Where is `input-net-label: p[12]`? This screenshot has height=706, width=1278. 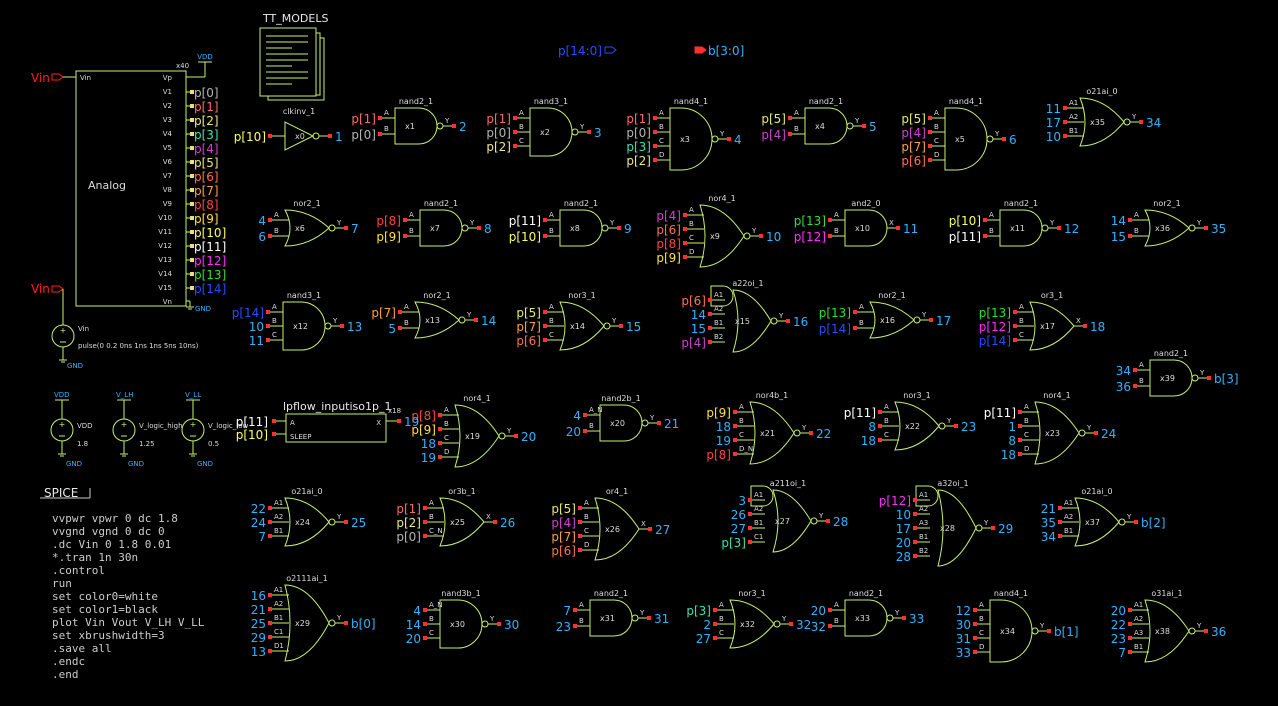
input-net-label: p[12] is located at coordinates (895, 501).